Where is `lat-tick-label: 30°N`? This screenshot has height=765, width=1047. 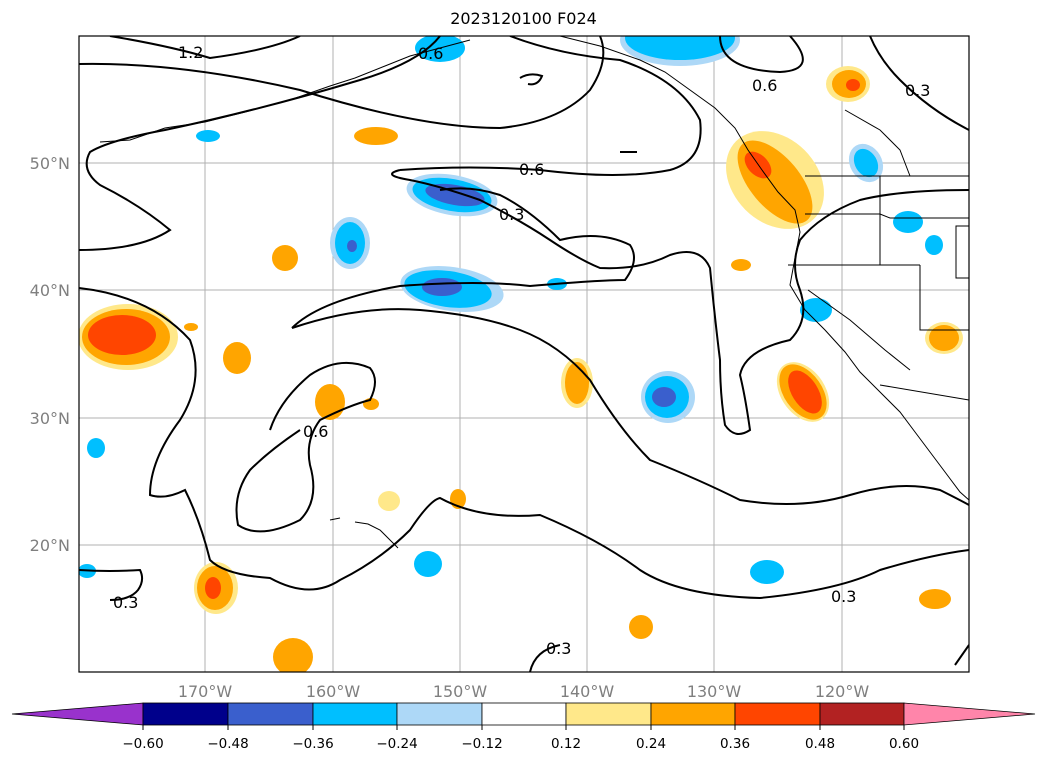 lat-tick-label: 30°N is located at coordinates (50, 418).